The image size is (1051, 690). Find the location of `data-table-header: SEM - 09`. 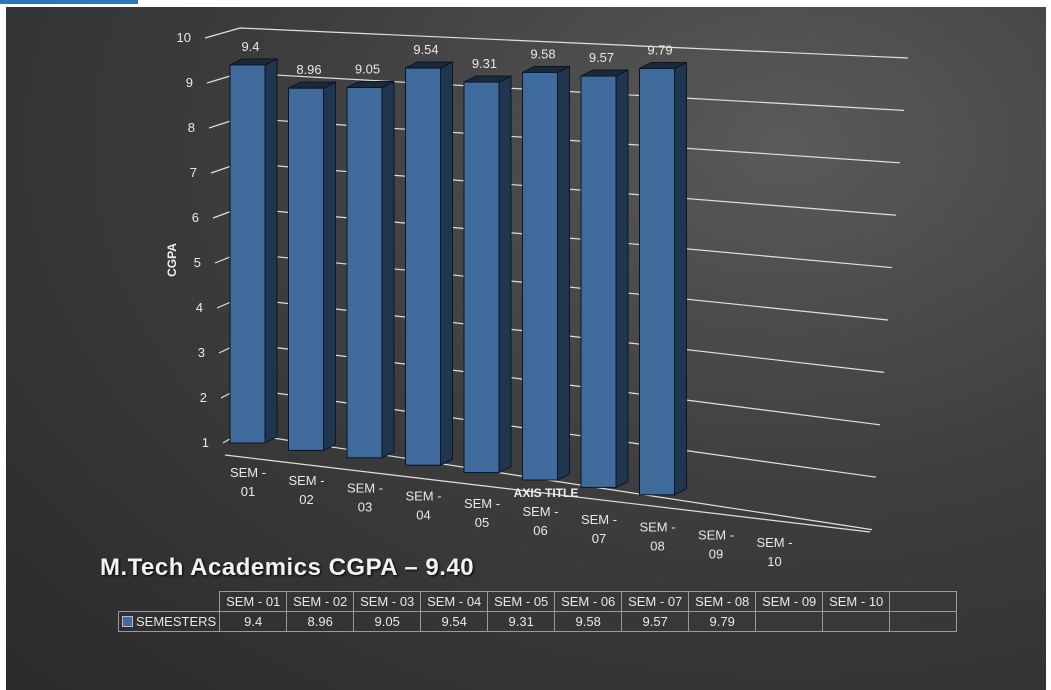

data-table-header: SEM - 09 is located at coordinates (789, 601).